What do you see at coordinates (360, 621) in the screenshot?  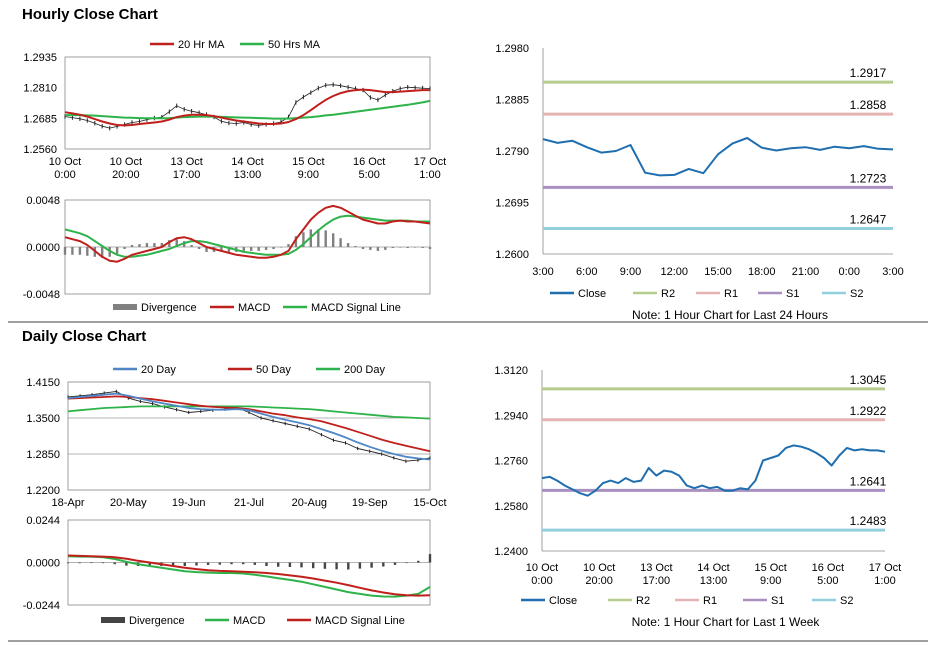 I see `legend-label: MACD Signal Line` at bounding box center [360, 621].